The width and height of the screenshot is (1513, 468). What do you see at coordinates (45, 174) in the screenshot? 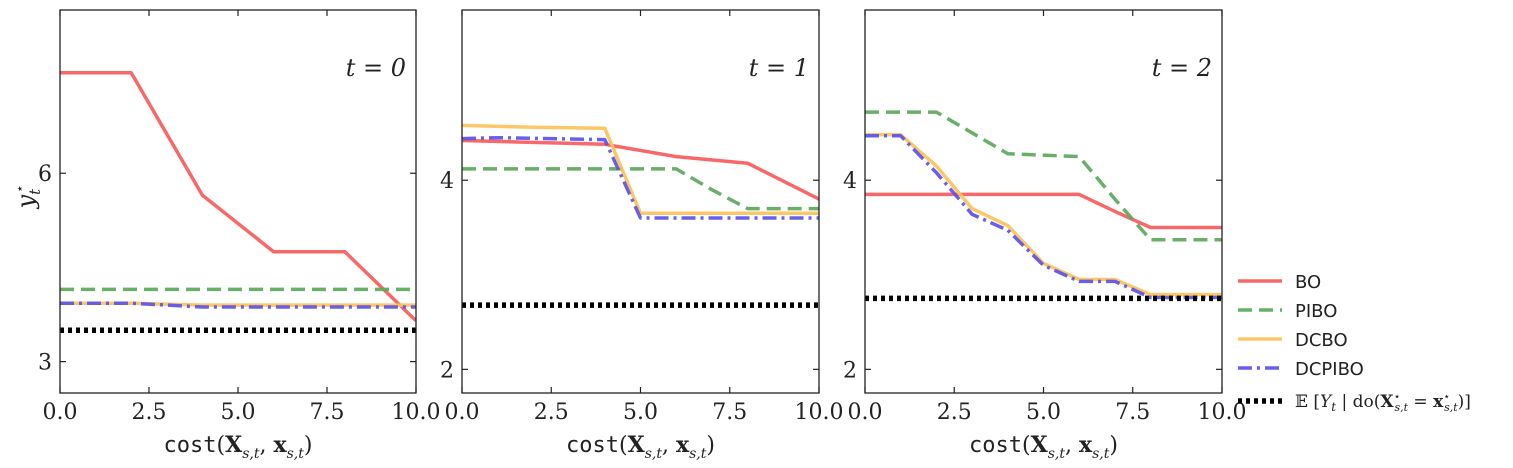
I see `y-tick-label: 6` at bounding box center [45, 174].